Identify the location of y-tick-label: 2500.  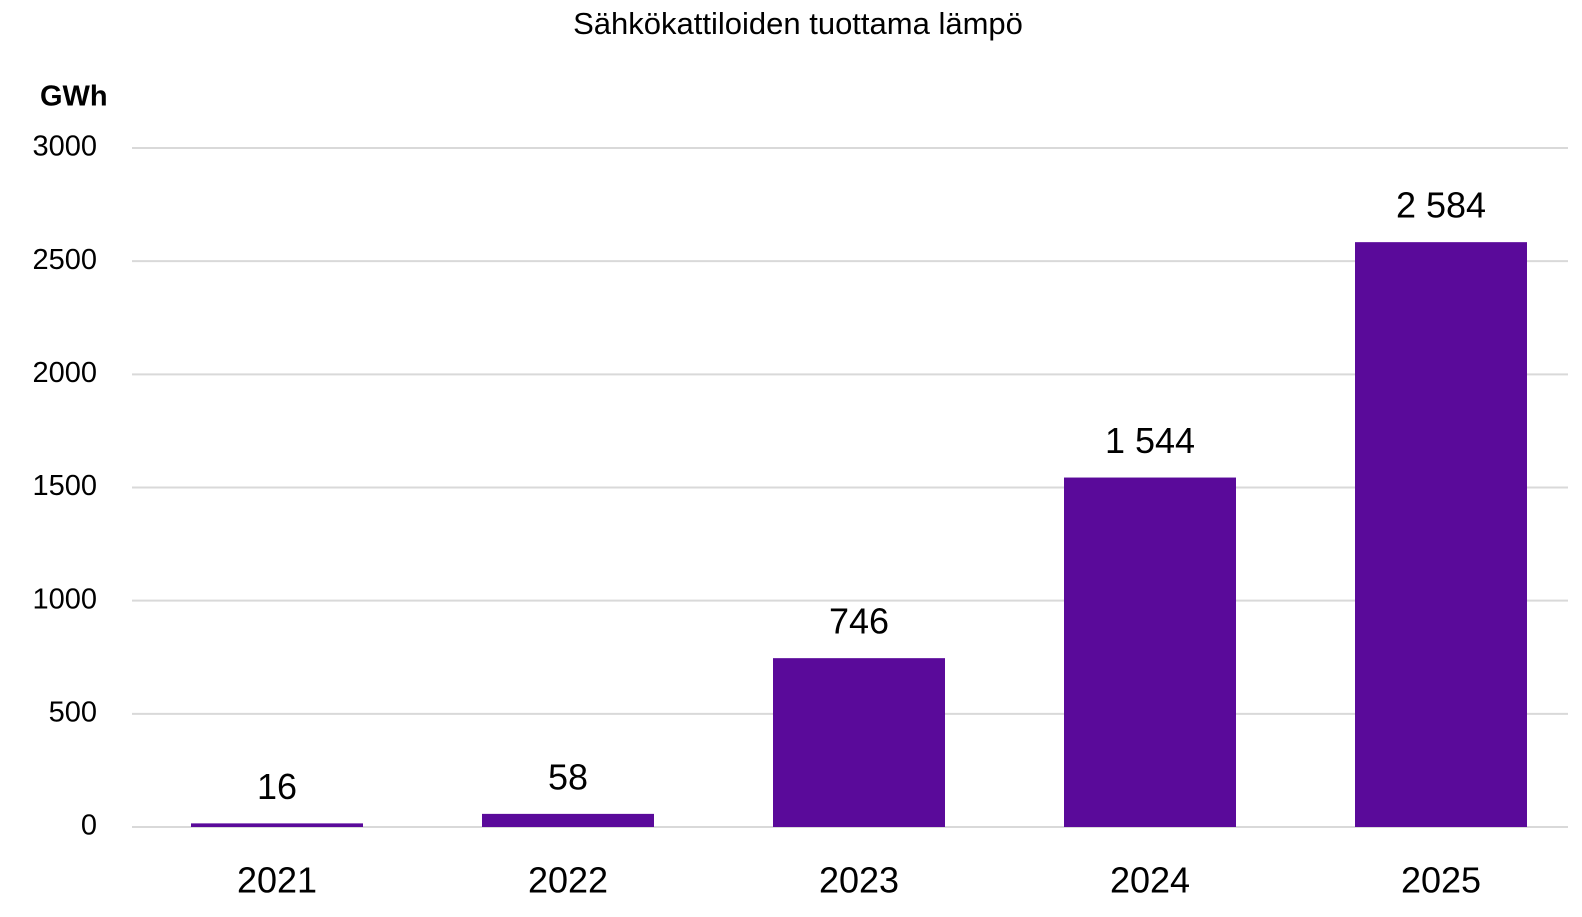
(64, 260).